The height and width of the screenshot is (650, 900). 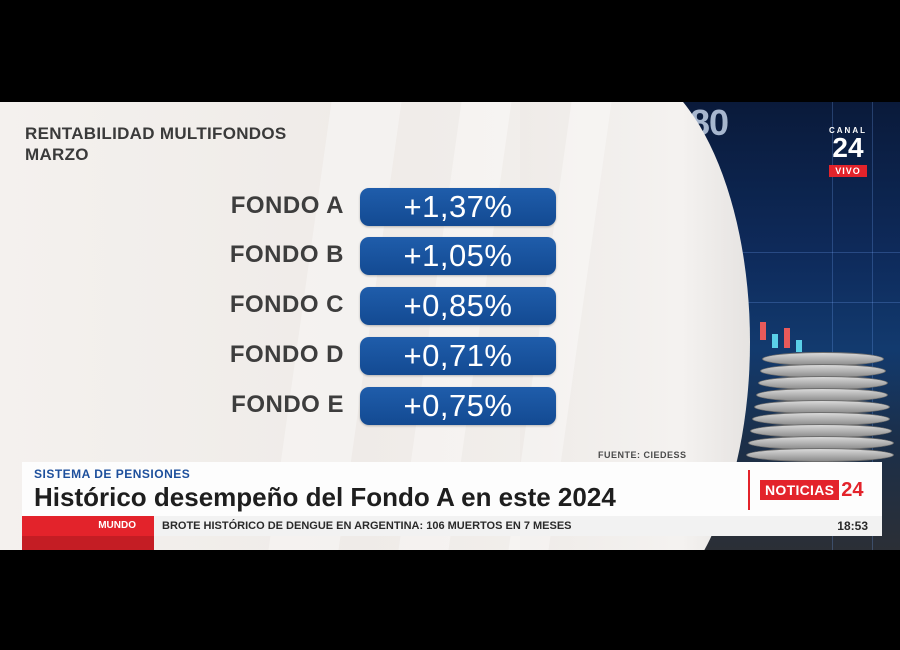 I want to click on lower-third-divider, so click(x=749, y=490).